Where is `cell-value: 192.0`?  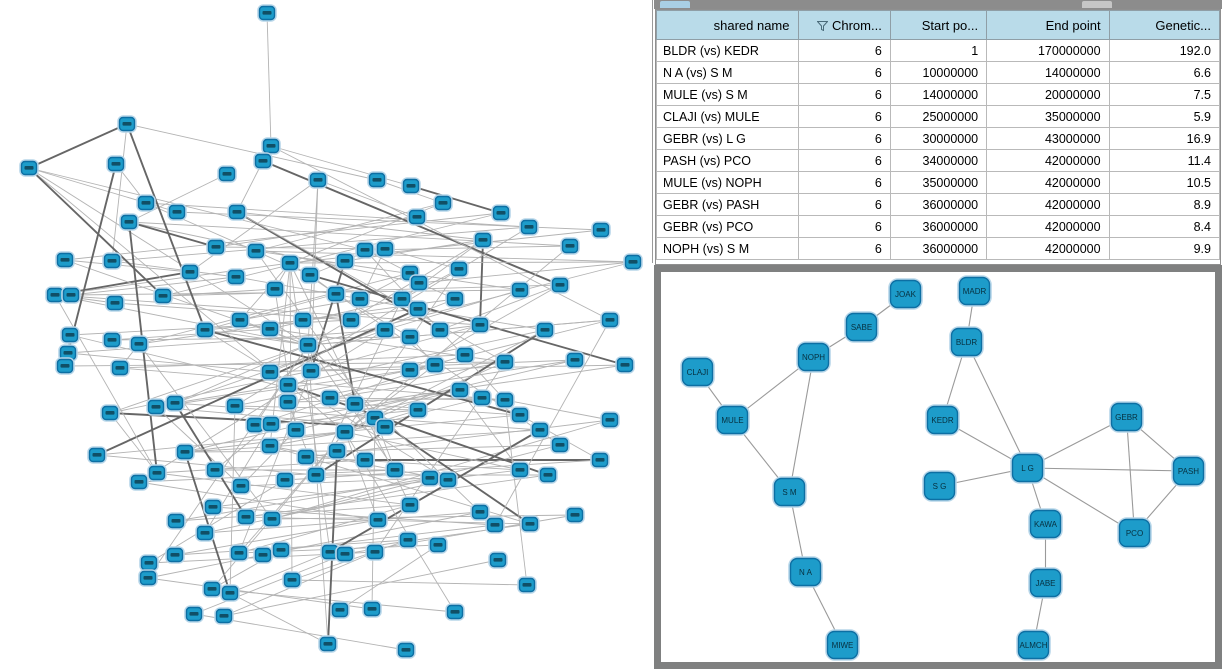 cell-value: 192.0 is located at coordinates (1164, 50).